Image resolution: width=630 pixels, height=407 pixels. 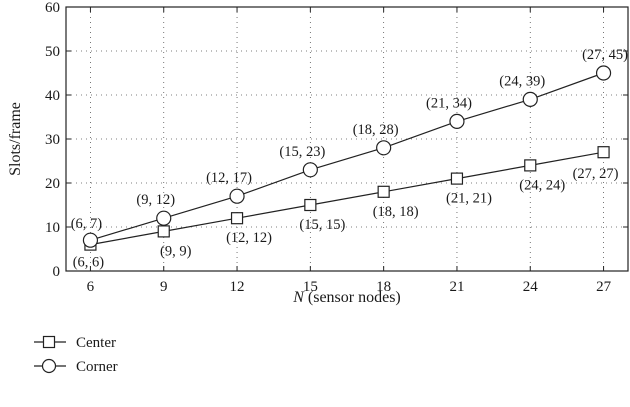 I want to click on legend: Center Corner, so click(x=76, y=355).